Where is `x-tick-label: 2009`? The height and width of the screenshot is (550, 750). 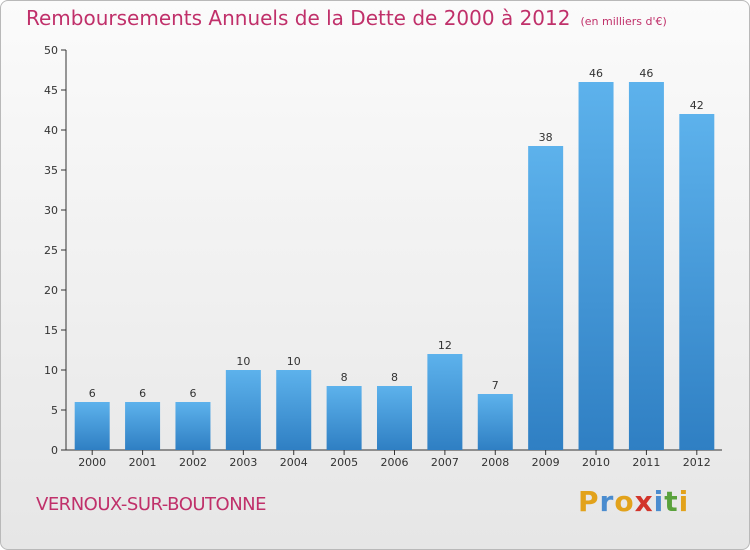
x-tick-label: 2009 is located at coordinates (546, 462).